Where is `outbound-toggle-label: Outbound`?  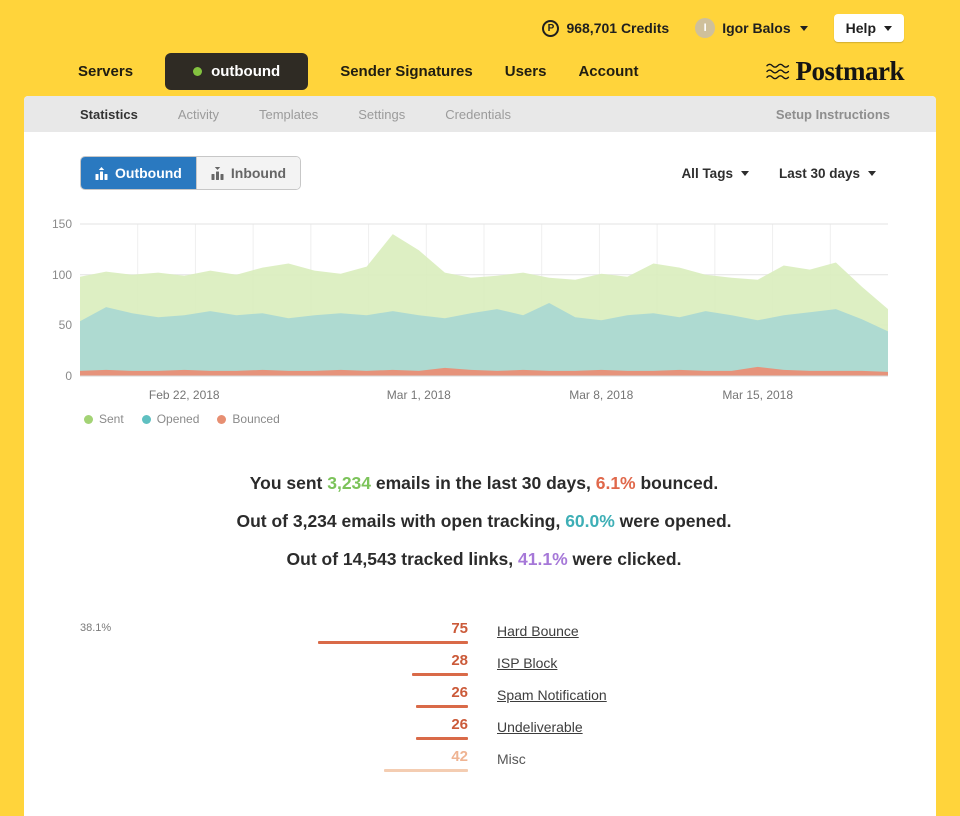 outbound-toggle-label: Outbound is located at coordinates (148, 173).